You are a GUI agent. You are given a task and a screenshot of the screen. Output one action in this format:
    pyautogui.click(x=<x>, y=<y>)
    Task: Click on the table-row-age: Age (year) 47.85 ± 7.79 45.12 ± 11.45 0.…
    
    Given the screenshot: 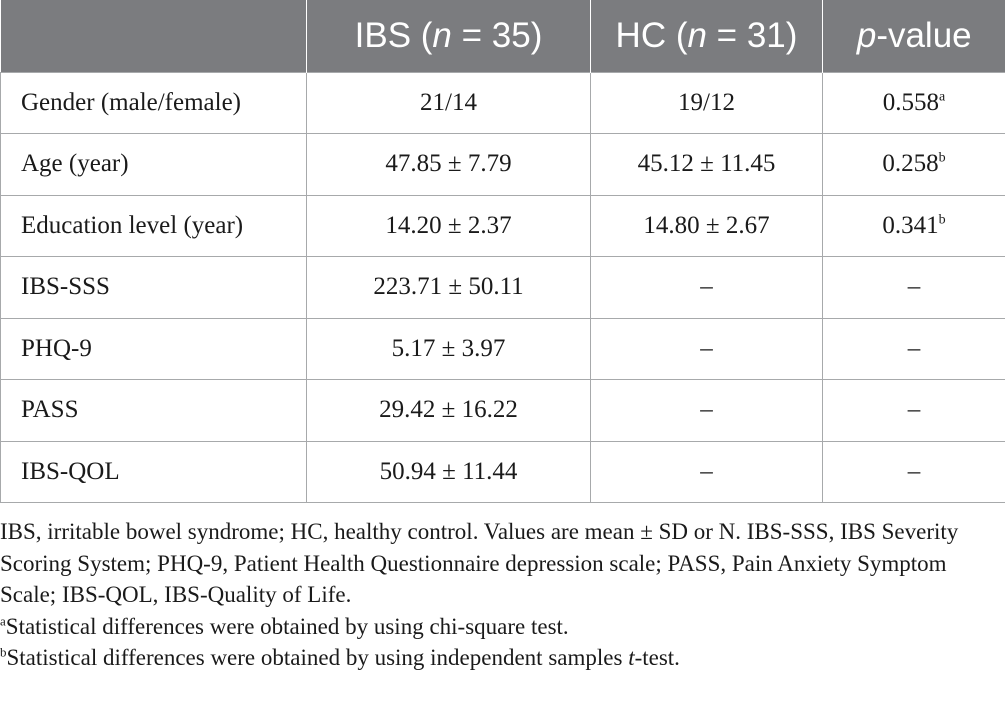 What is the action you would take?
    pyautogui.click(x=502, y=164)
    